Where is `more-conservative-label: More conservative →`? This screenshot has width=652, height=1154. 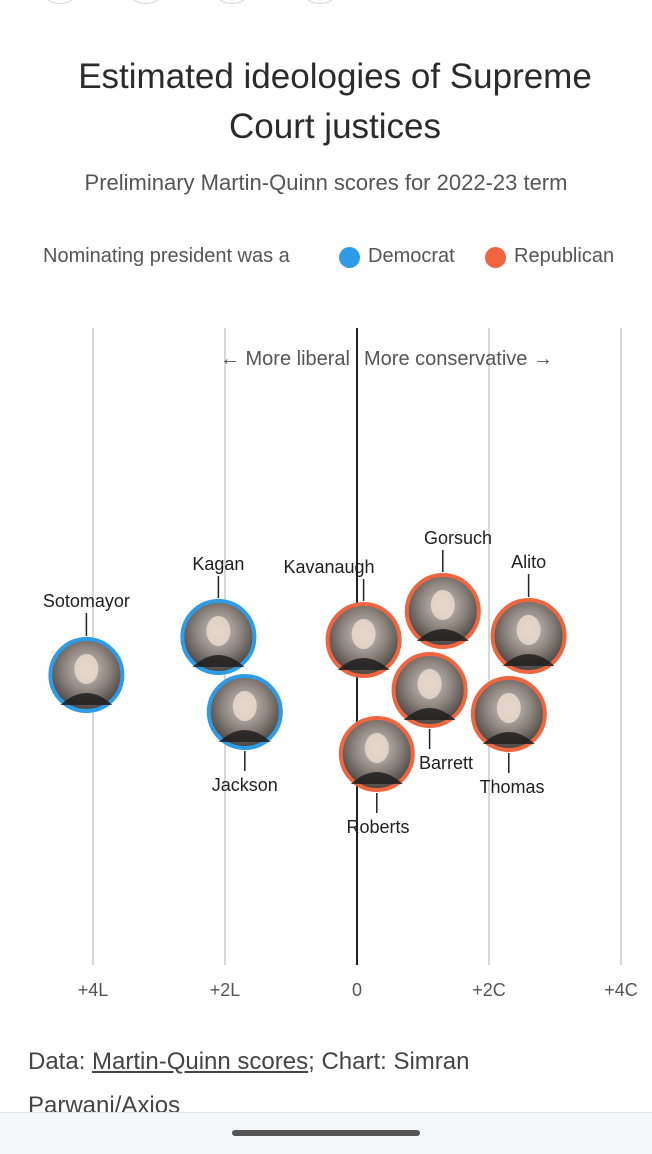
more-conservative-label: More conservative → is located at coordinates (458, 359).